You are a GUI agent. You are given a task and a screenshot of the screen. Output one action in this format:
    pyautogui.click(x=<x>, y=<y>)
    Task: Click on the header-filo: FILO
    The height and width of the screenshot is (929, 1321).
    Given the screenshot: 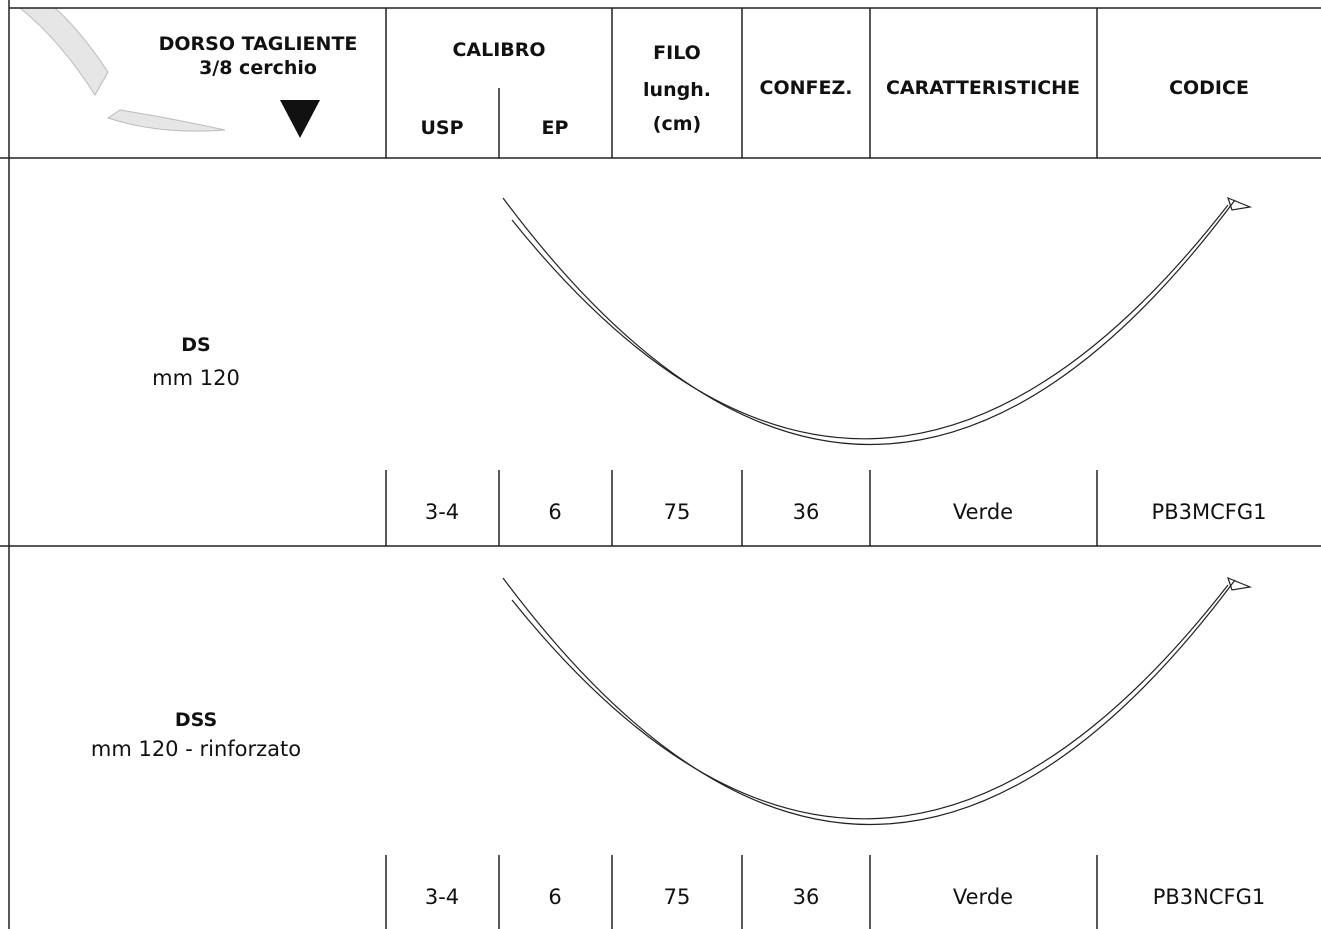 What is the action you would take?
    pyautogui.click(x=677, y=53)
    